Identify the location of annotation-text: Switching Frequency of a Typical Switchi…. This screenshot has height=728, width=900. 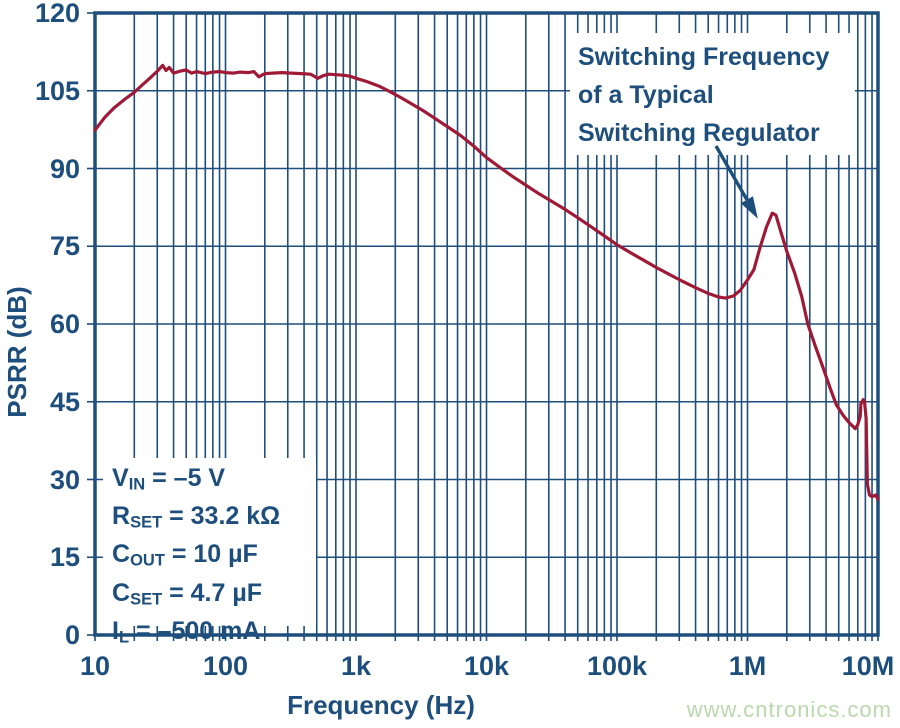
(703, 95).